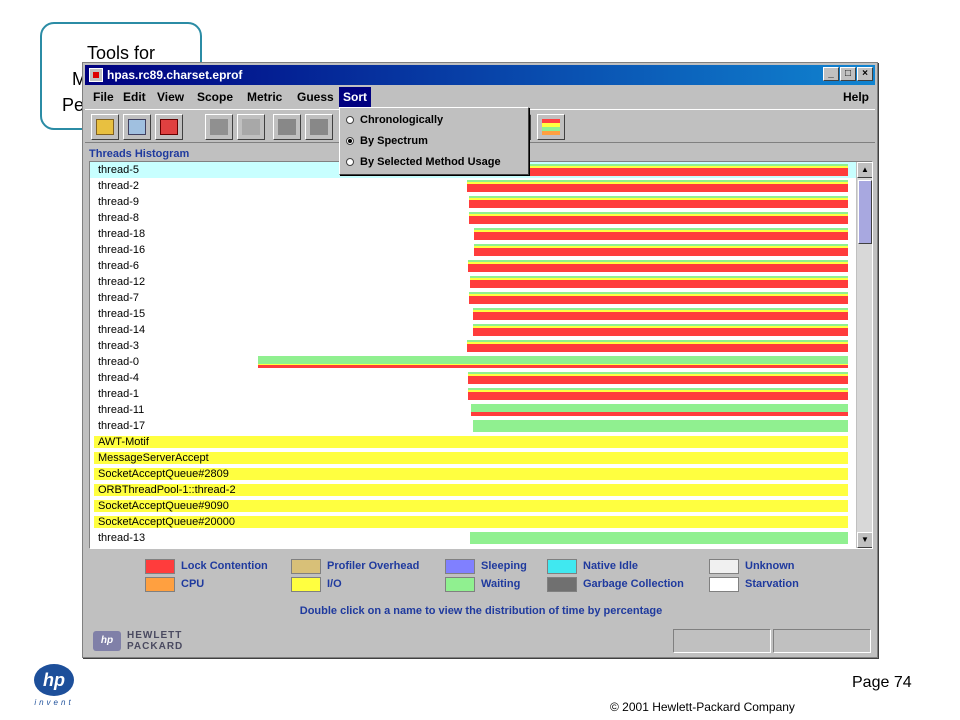  Describe the element at coordinates (122, 426) in the screenshot. I see `thread-name: thread-17` at that location.